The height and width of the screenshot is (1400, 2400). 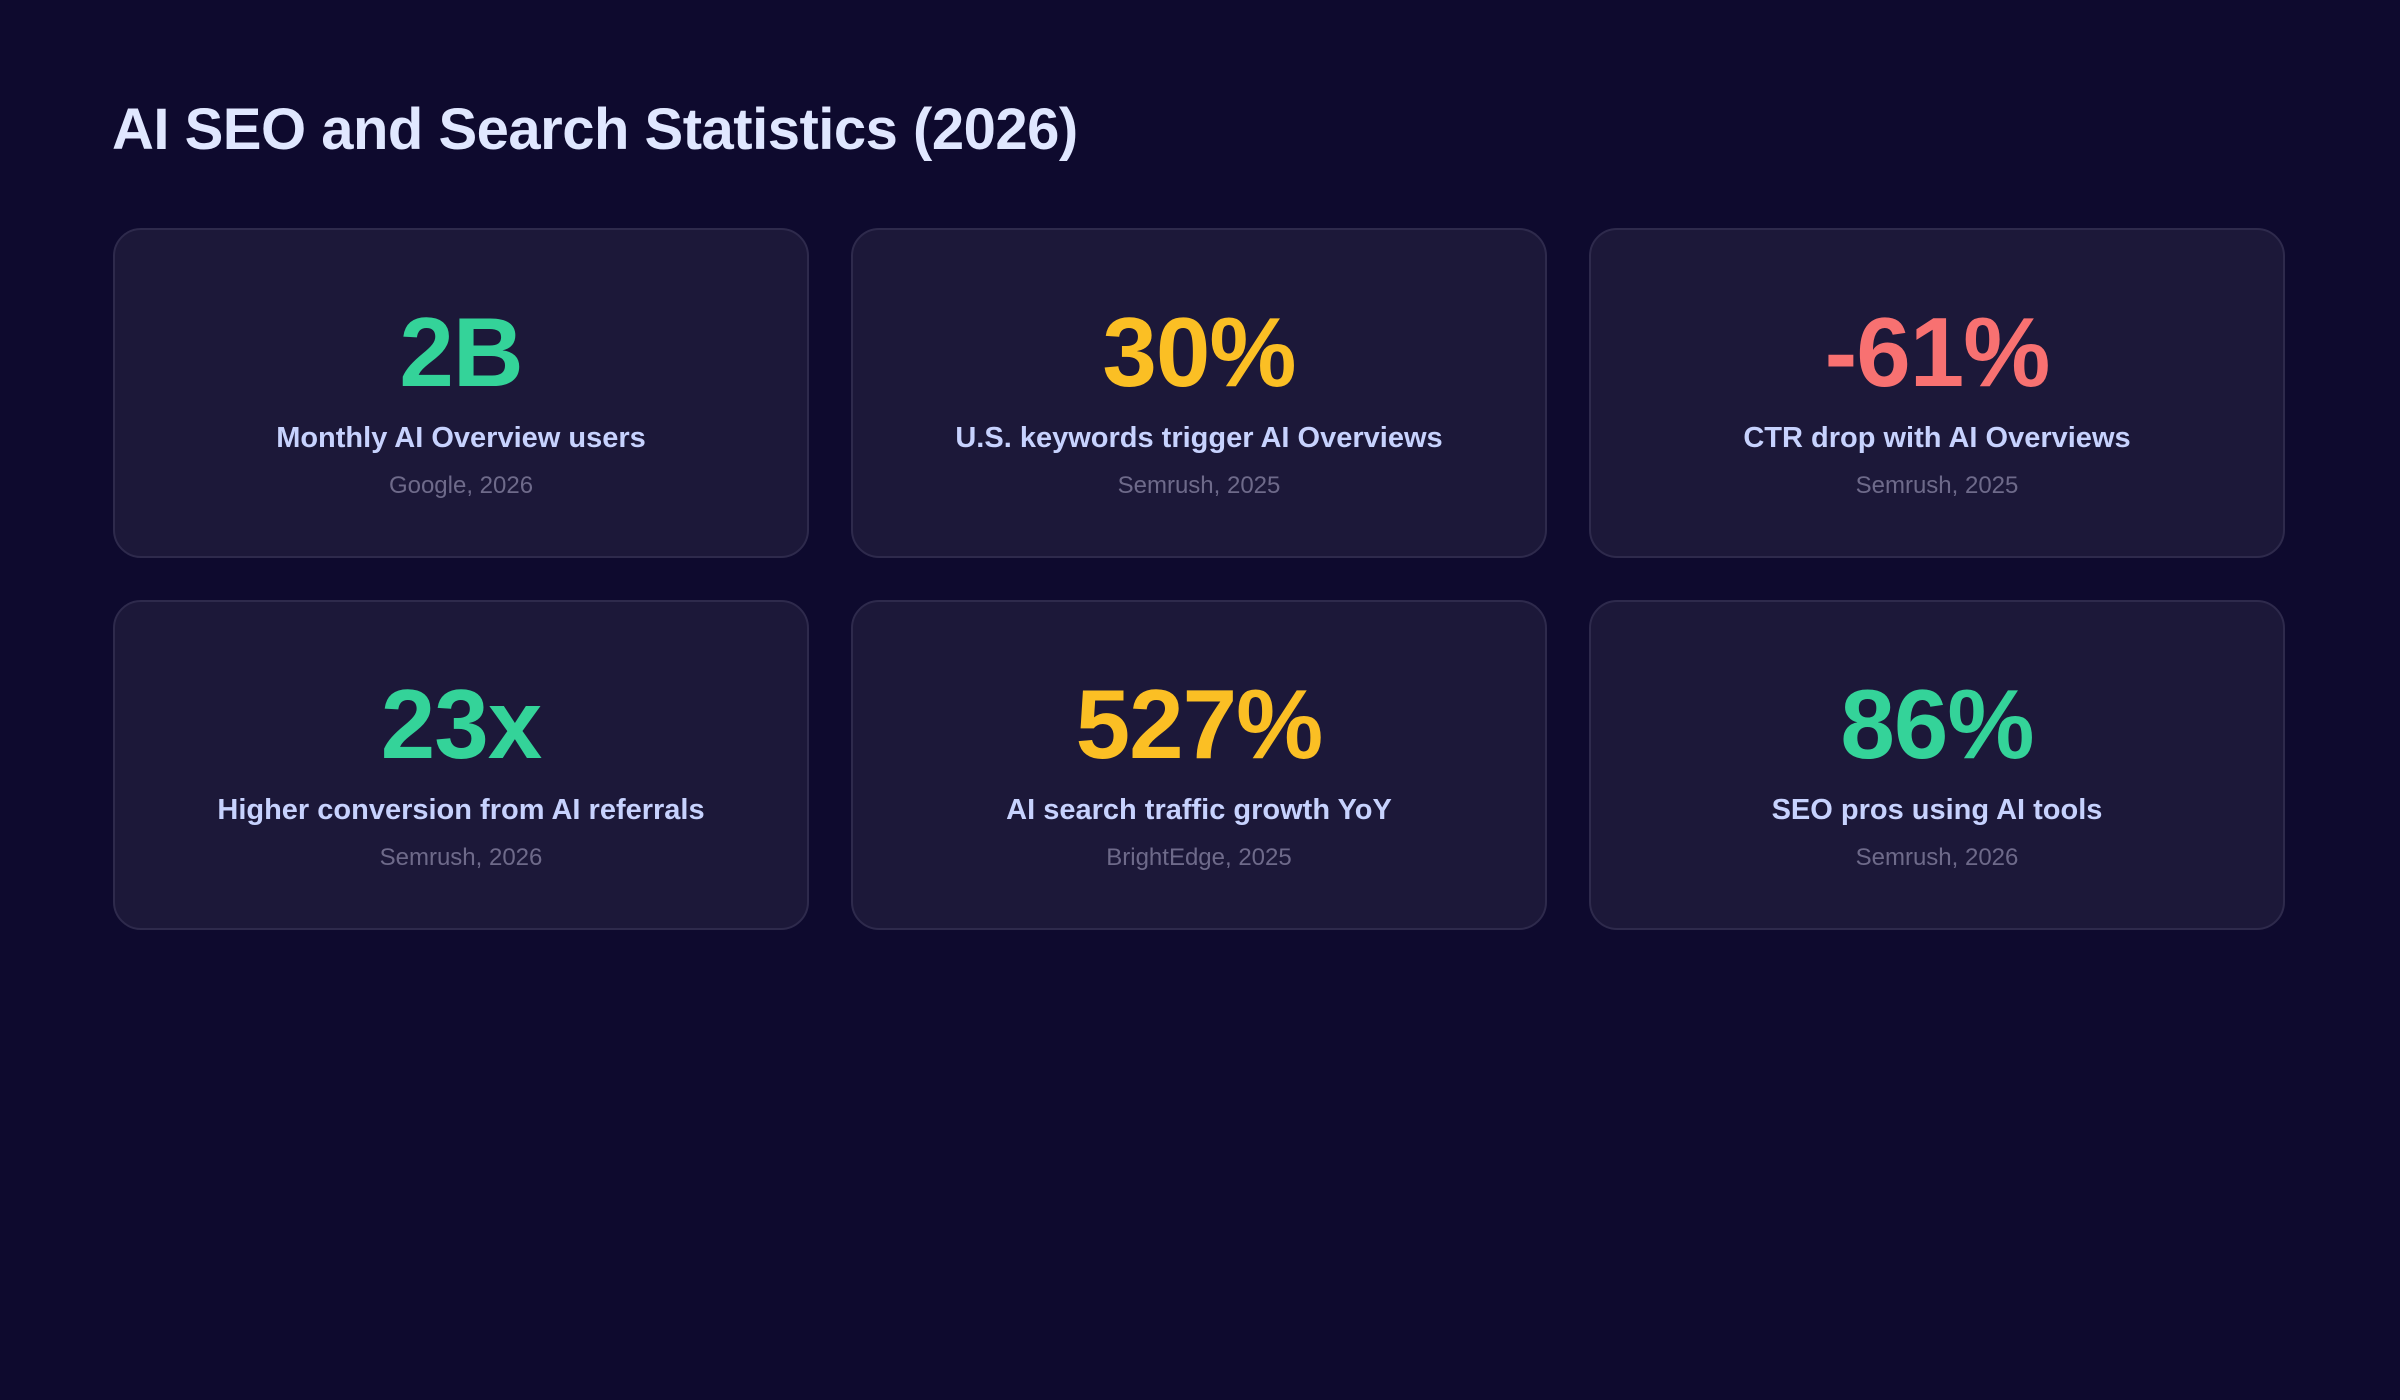 I want to click on stat-source: BrightEdge, 2025, so click(x=1199, y=857).